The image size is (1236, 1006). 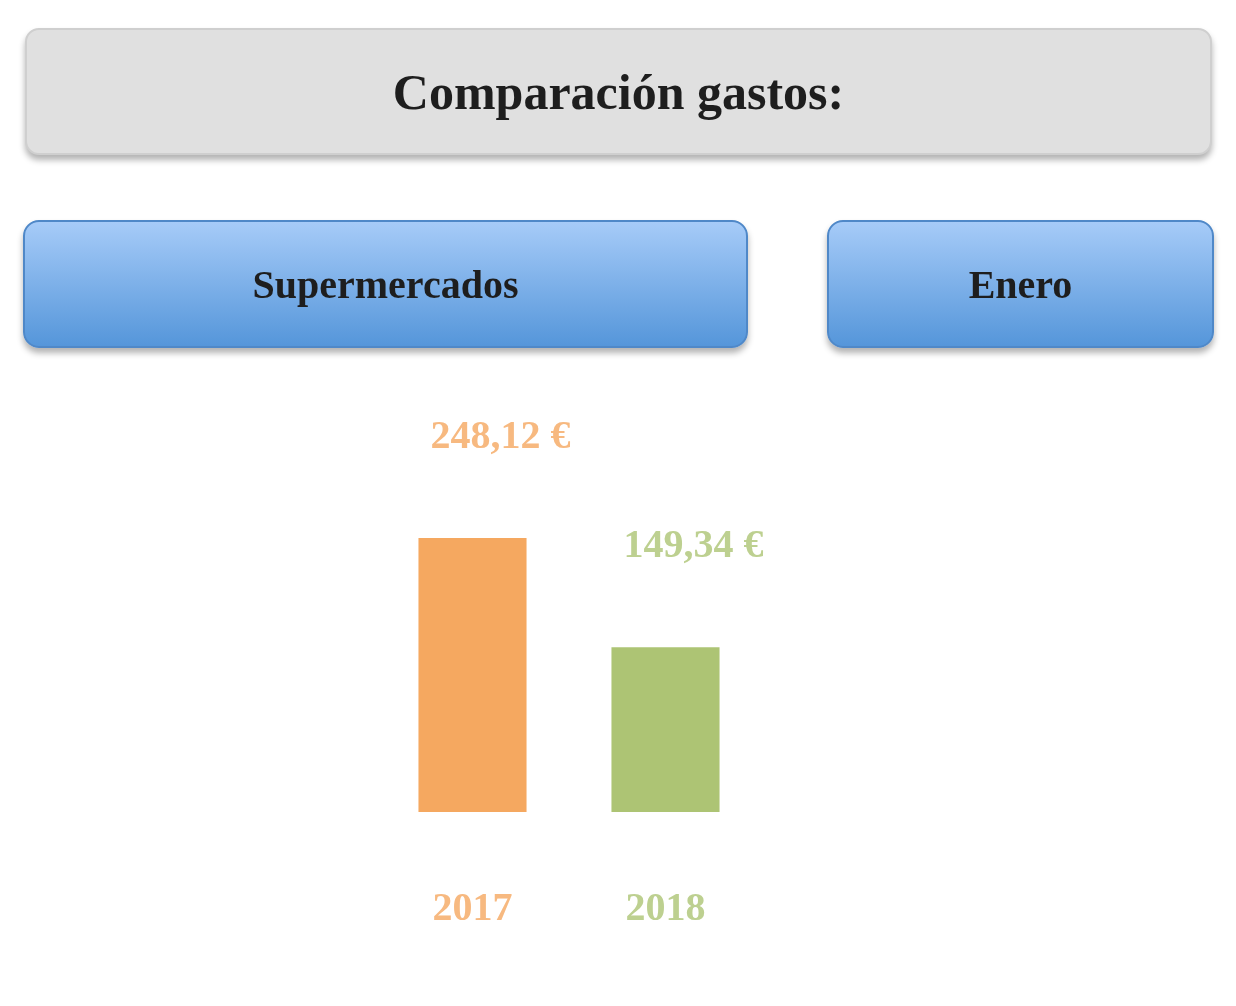 What do you see at coordinates (693, 544) in the screenshot?
I see `data-label: 149,34 €` at bounding box center [693, 544].